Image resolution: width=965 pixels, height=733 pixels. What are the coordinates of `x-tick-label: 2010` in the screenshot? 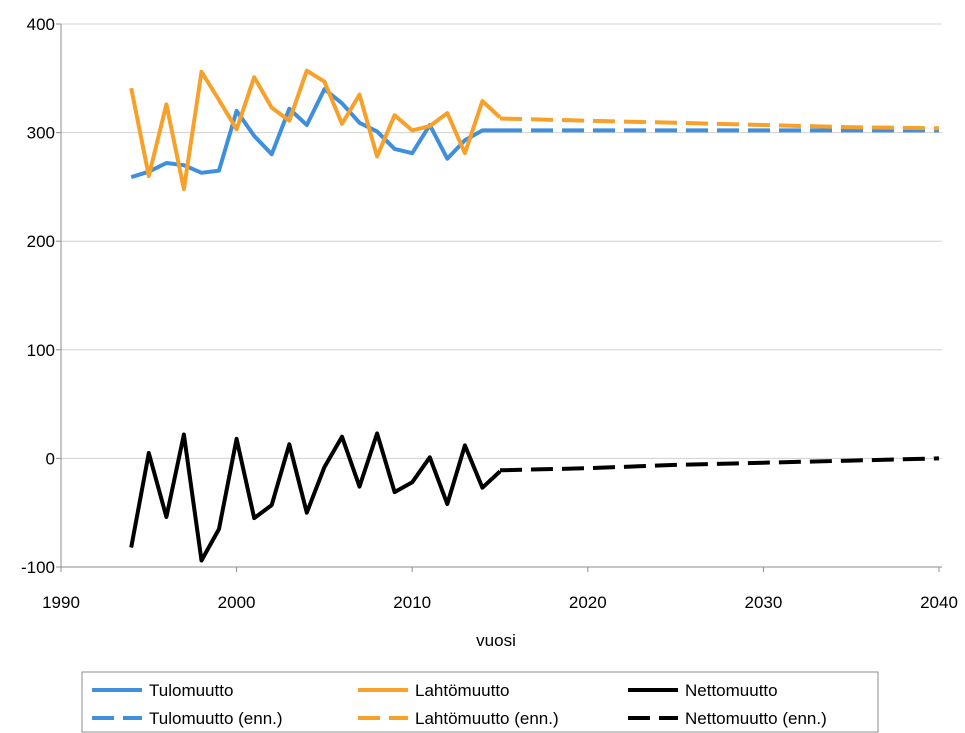 It's located at (412, 602).